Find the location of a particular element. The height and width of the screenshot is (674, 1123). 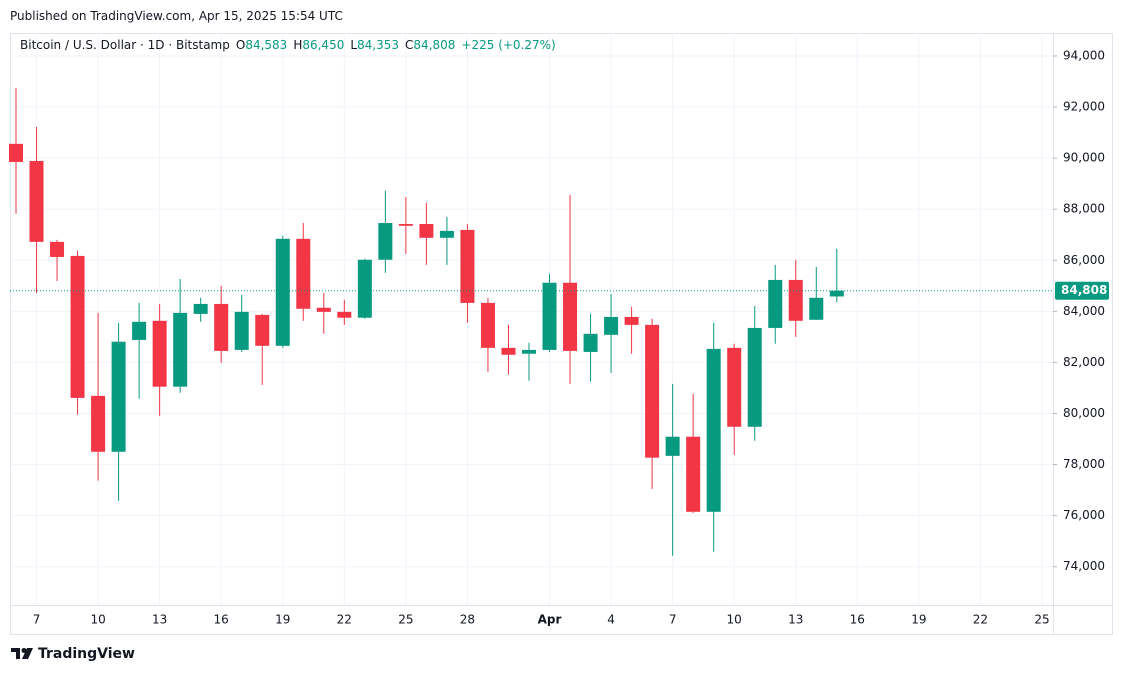

y-tick-label: 86,000 is located at coordinates (1084, 260).